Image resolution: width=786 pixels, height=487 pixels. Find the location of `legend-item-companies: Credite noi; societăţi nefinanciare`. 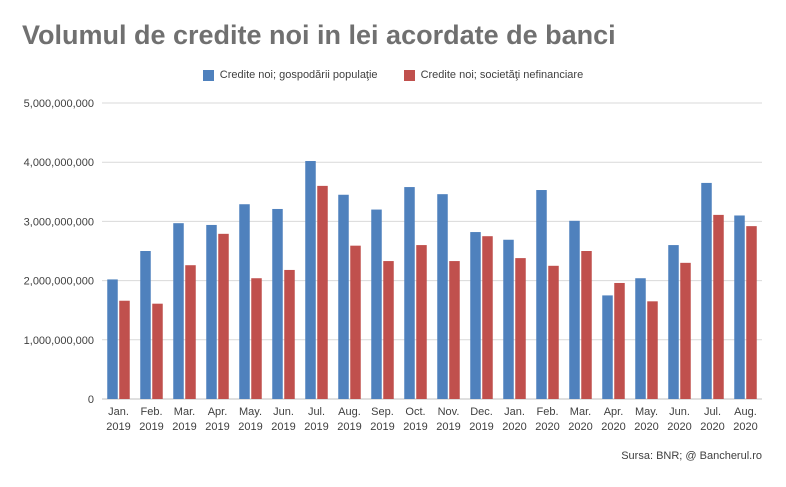

legend-item-companies: Credite noi; societăţi nefinanciare is located at coordinates (493, 75).